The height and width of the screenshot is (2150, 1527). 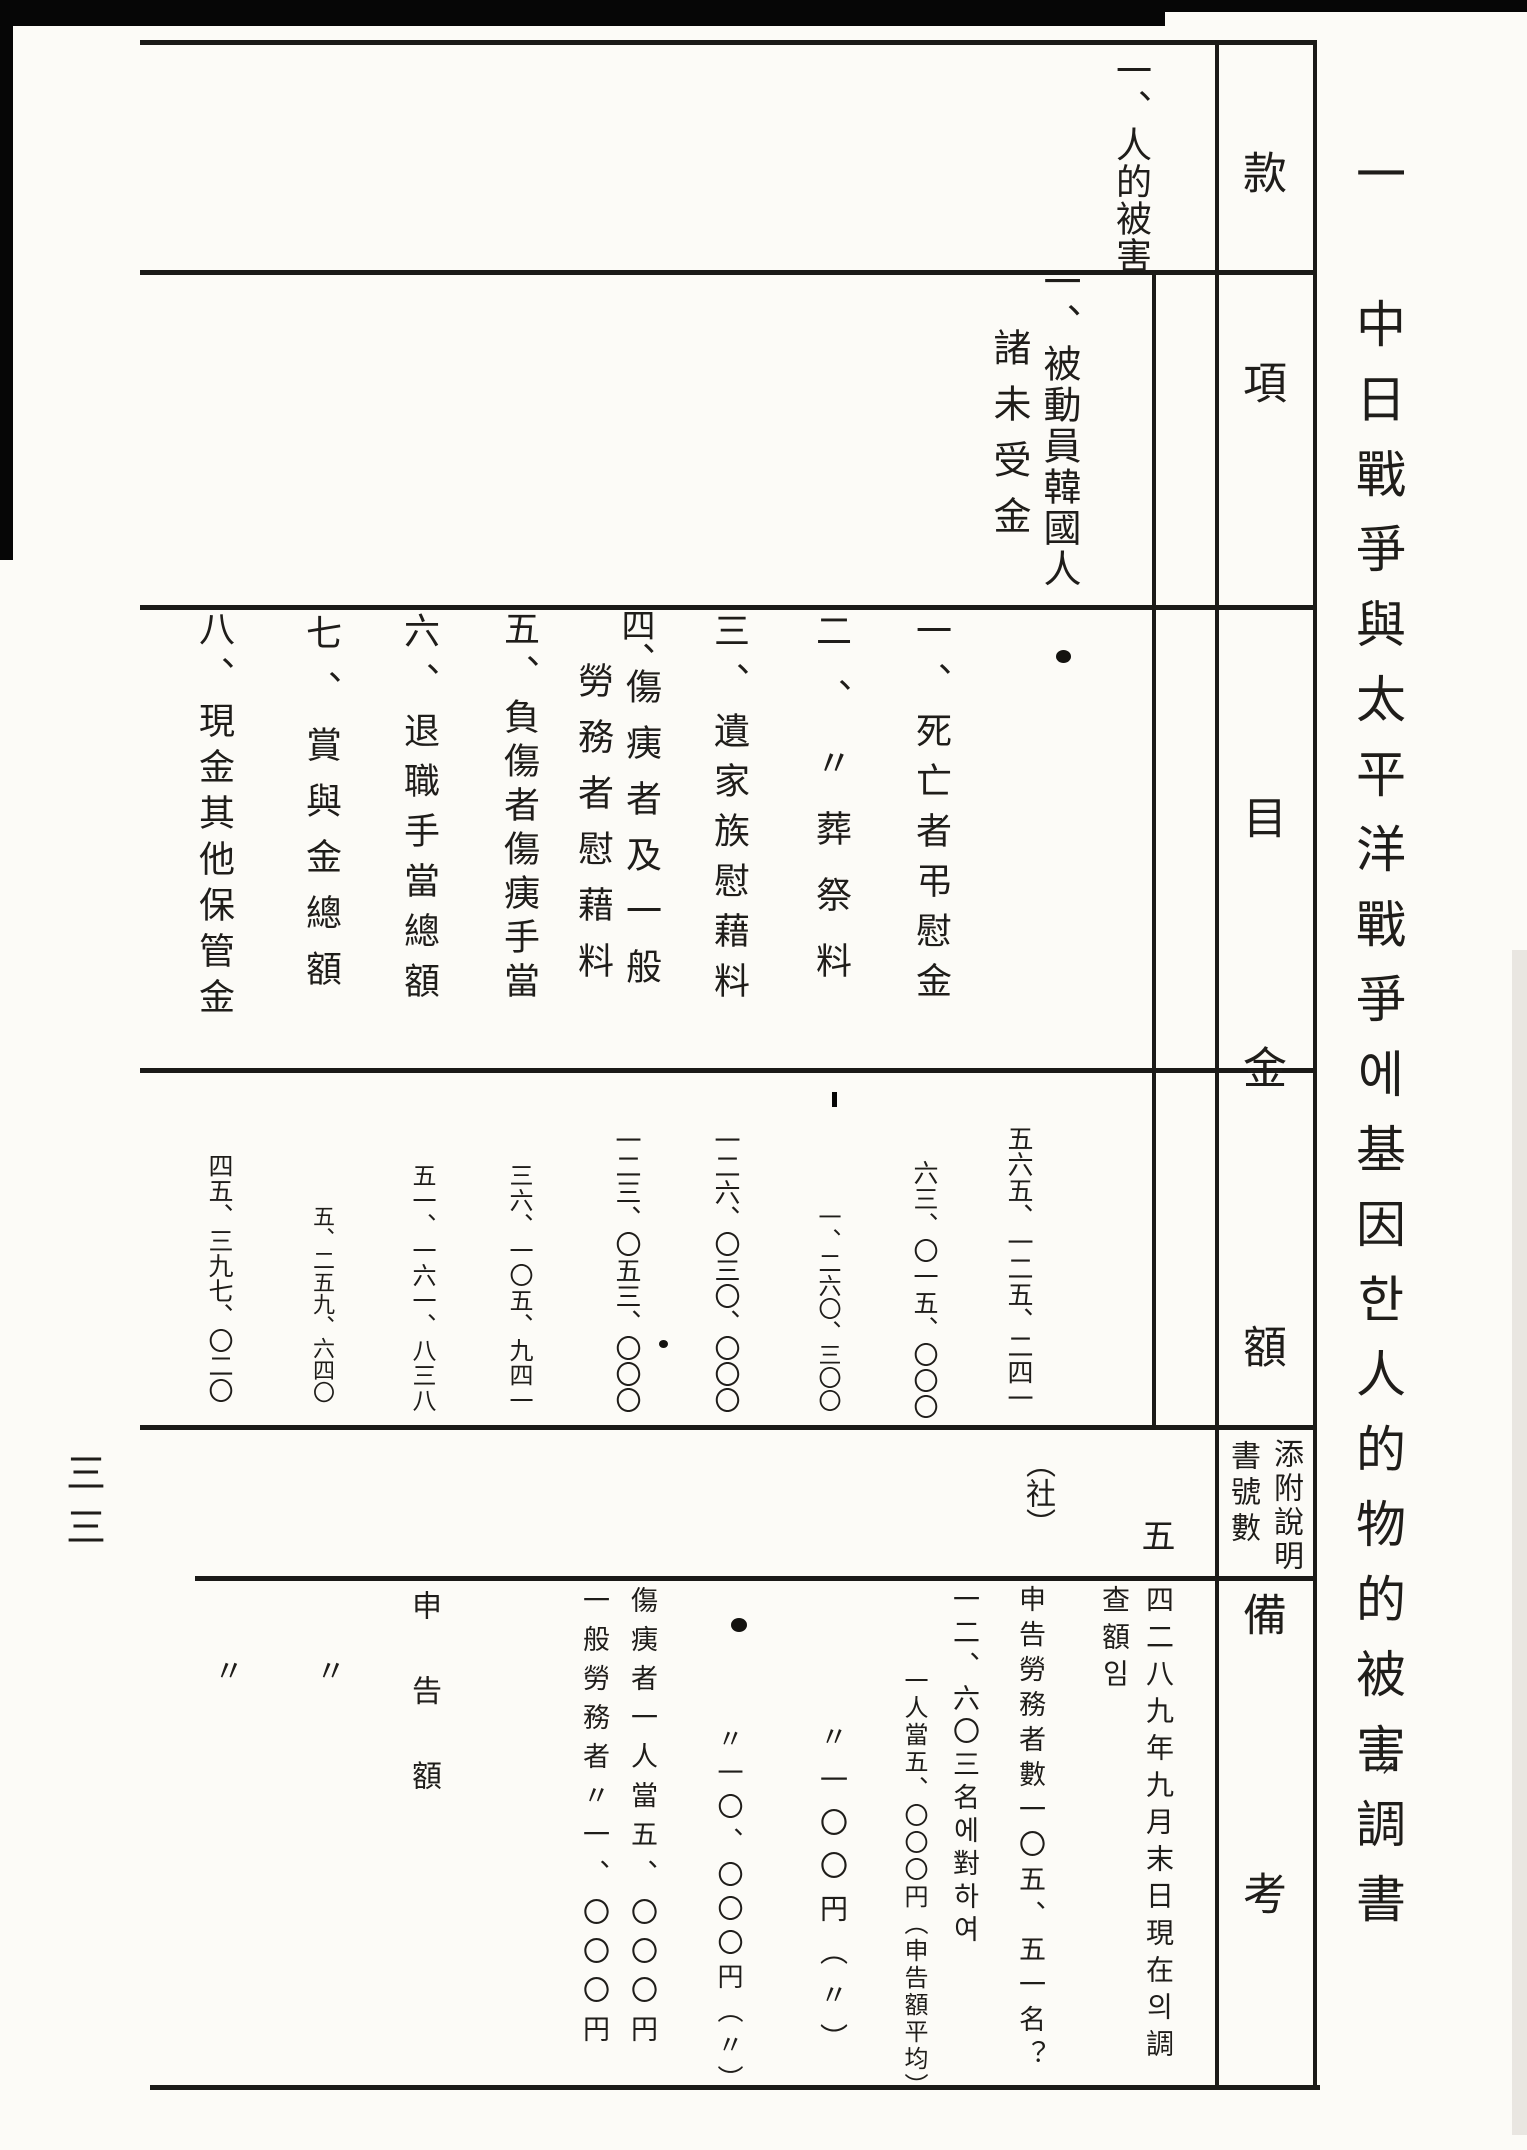 I want to click on scan-left-strip, so click(x=6, y=280).